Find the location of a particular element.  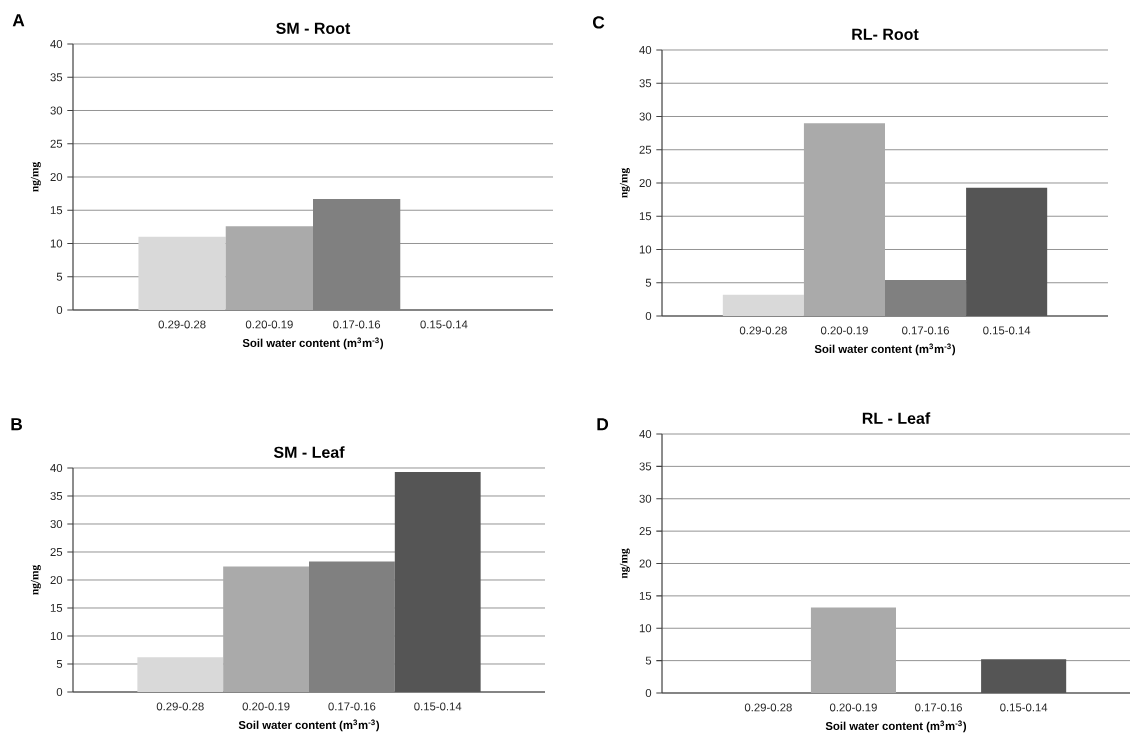

text: A is located at coordinates (18, 20).